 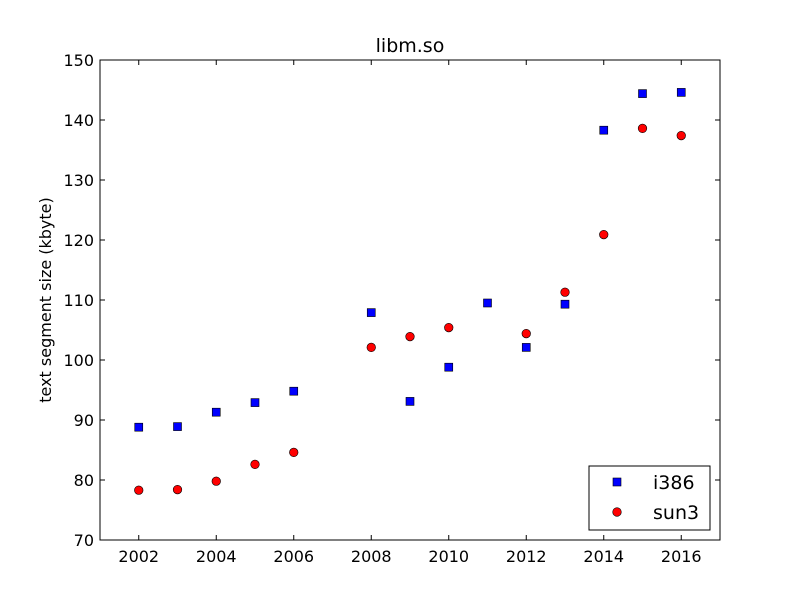 What do you see at coordinates (603, 556) in the screenshot?
I see `x-tick-label: 2014` at bounding box center [603, 556].